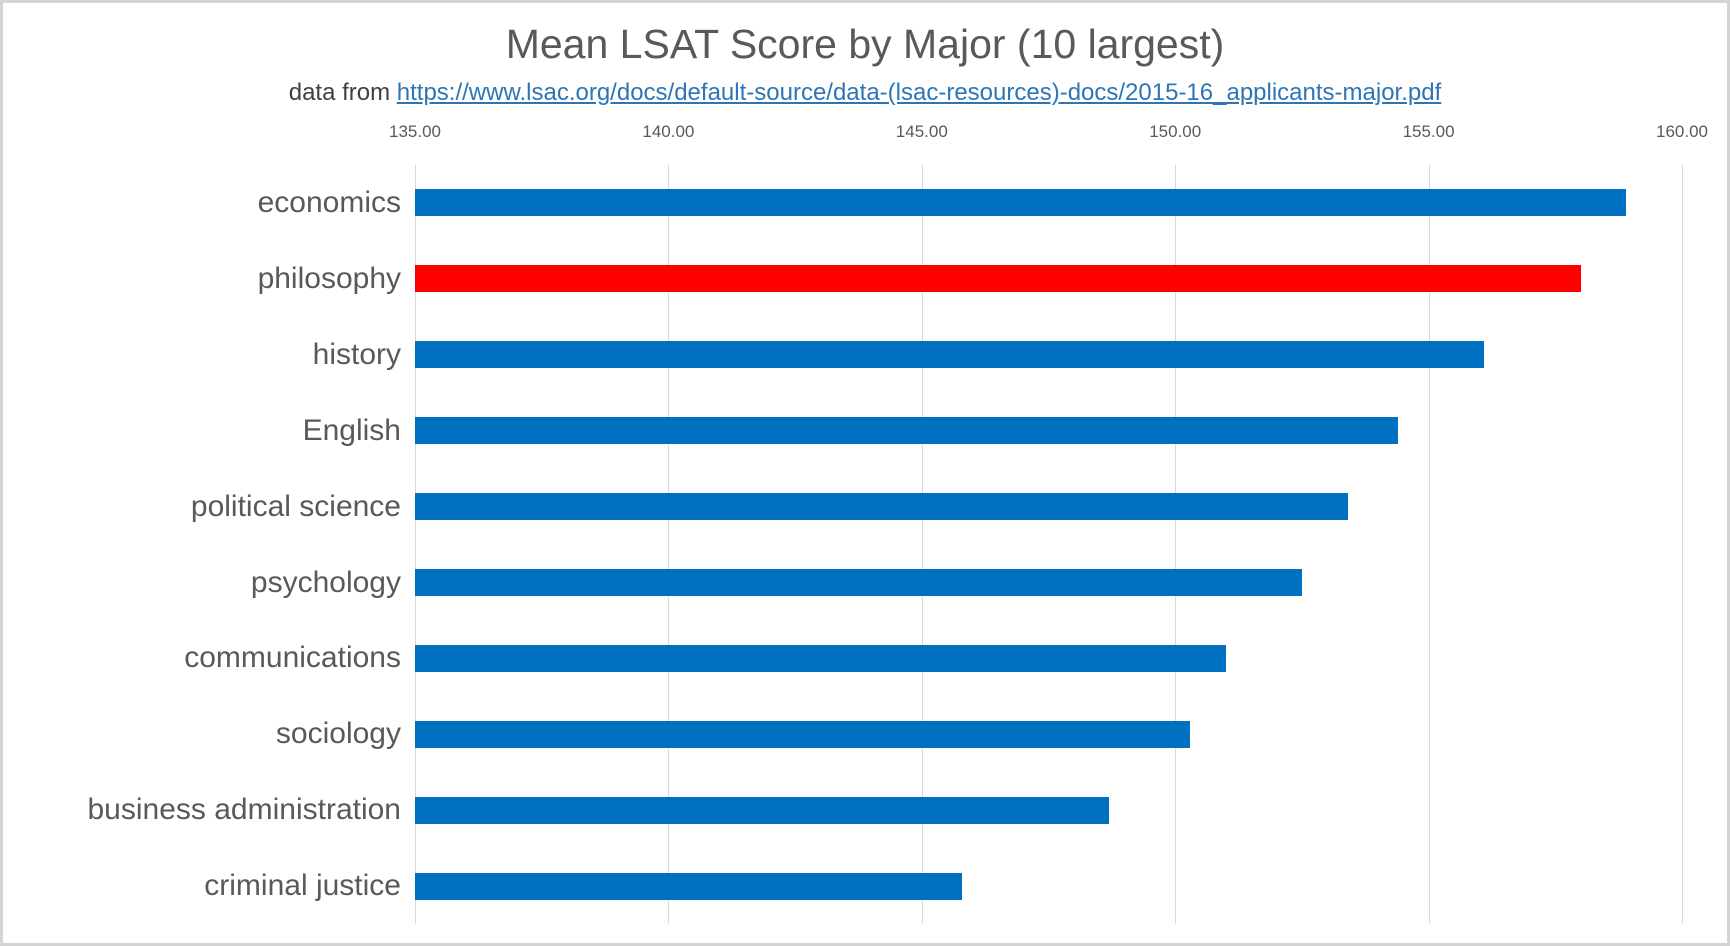  What do you see at coordinates (858, 582) in the screenshot?
I see `bar-psychology` at bounding box center [858, 582].